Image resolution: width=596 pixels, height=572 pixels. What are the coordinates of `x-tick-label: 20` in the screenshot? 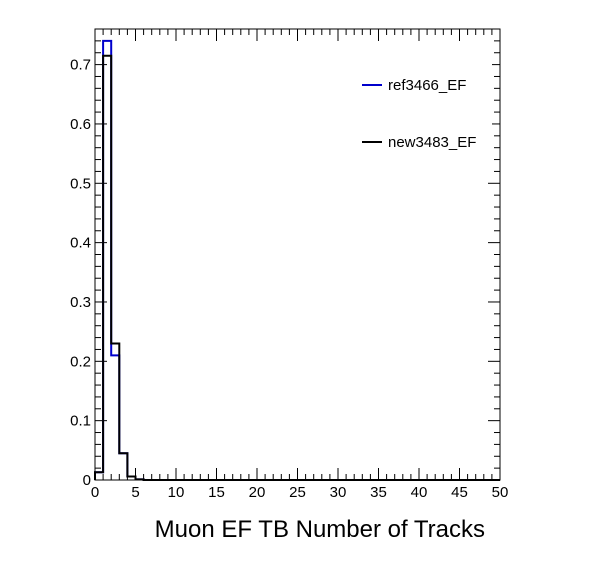 It's located at (257, 492).